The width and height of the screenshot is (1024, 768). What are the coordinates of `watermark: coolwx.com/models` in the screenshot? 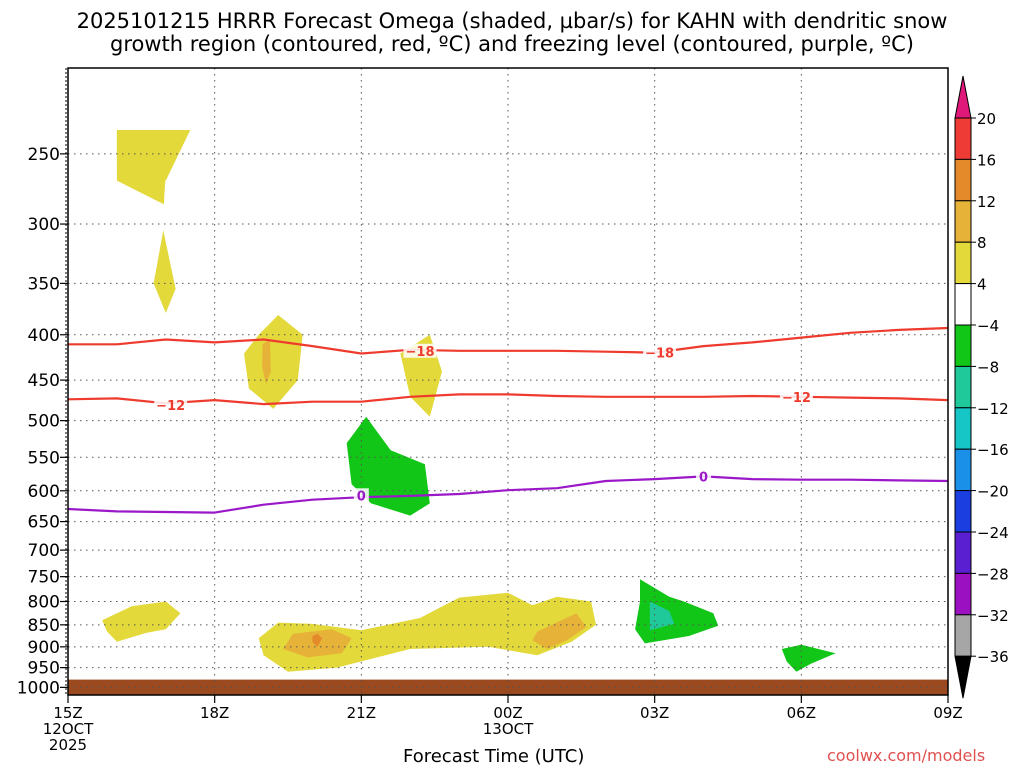 It's located at (906, 755).